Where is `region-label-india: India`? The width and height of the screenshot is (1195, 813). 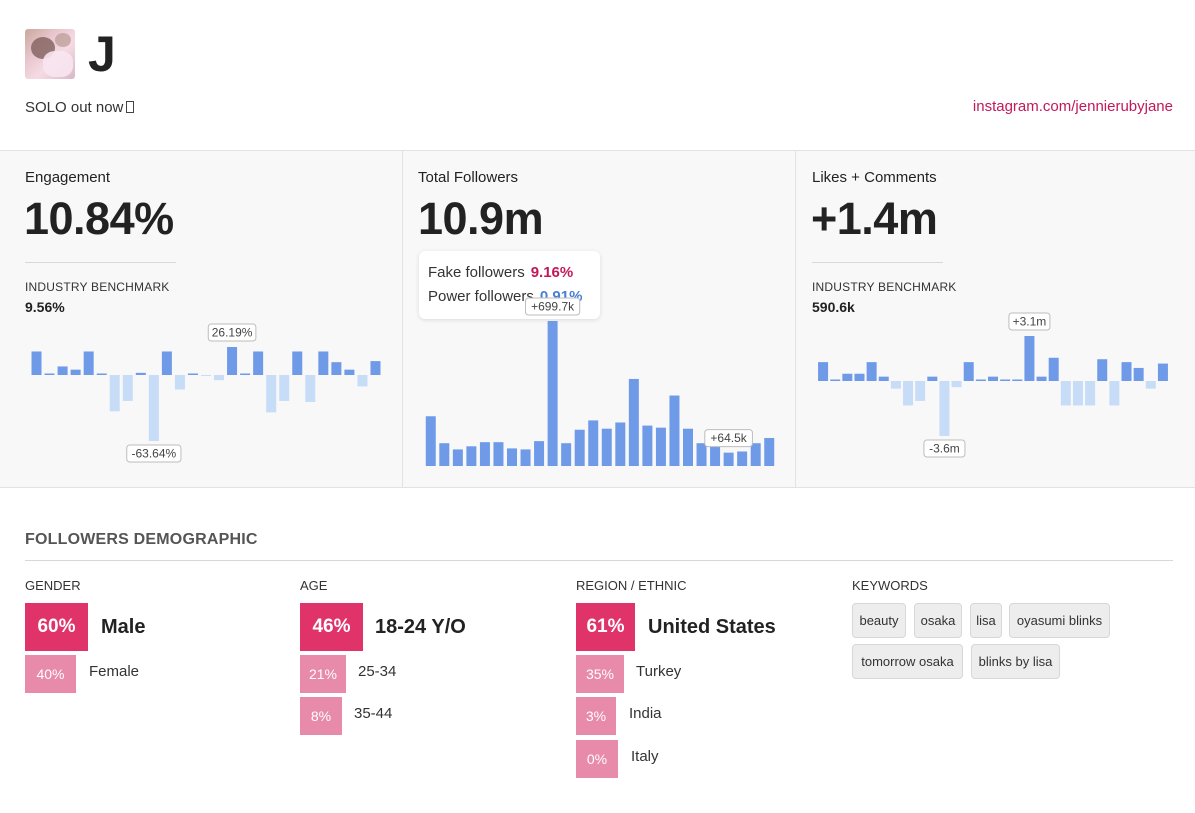
region-label-india: India is located at coordinates (645, 713).